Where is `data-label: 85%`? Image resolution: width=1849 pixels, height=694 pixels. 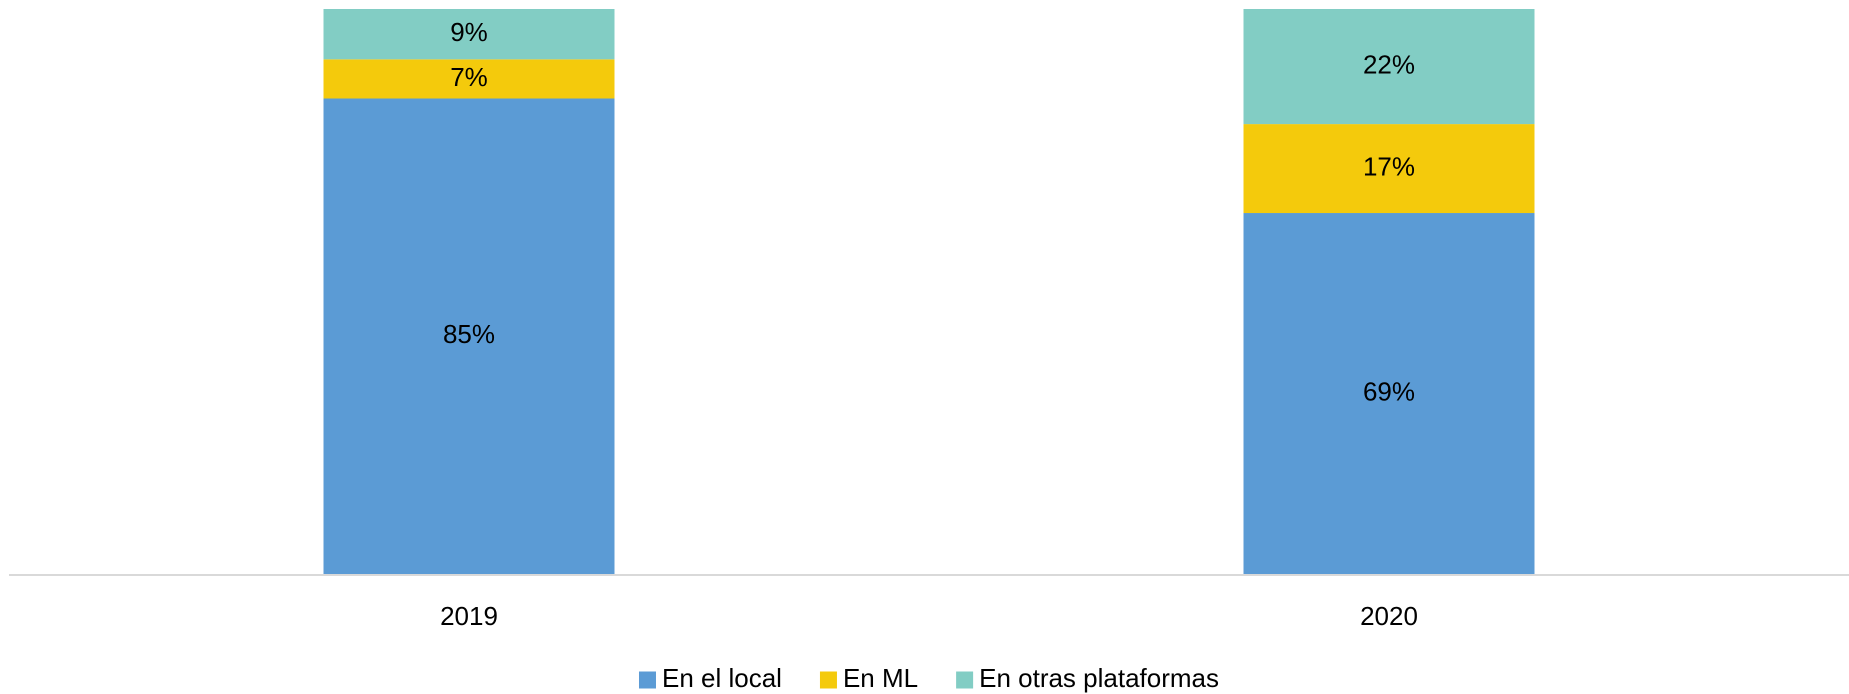
data-label: 85% is located at coordinates (469, 334).